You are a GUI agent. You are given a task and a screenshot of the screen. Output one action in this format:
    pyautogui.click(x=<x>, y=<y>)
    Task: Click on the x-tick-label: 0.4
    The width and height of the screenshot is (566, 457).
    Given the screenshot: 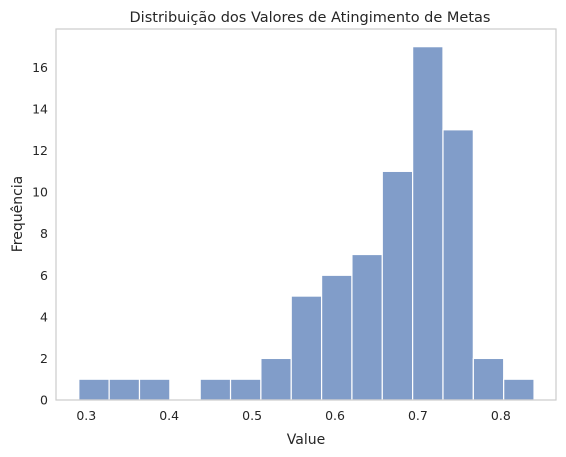 What is the action you would take?
    pyautogui.click(x=169, y=415)
    